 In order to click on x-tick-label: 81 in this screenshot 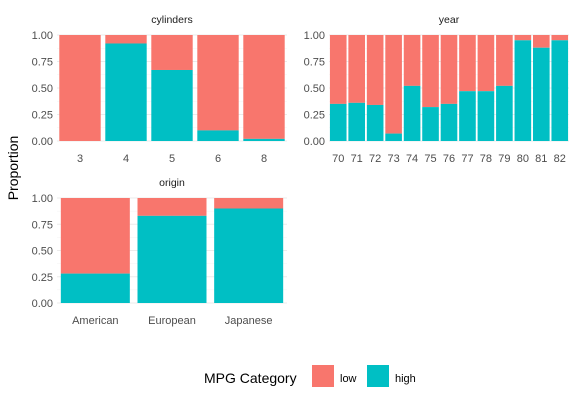, I will do `click(541, 159)`.